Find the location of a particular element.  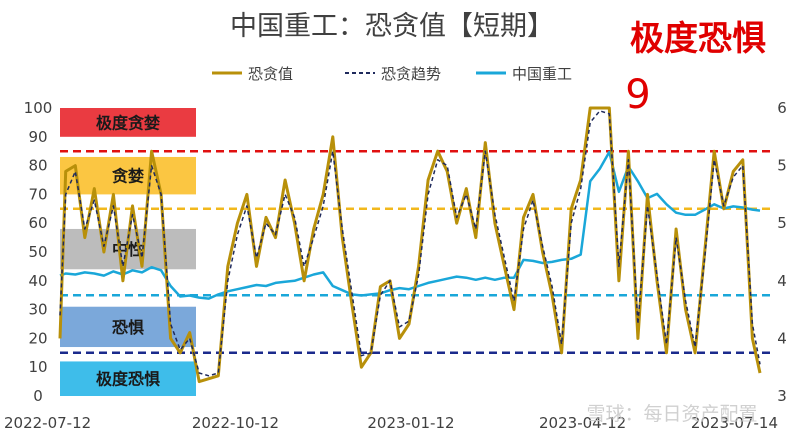

chart-title: 中国重工：恐贪值【短期】 is located at coordinates (392, 26).